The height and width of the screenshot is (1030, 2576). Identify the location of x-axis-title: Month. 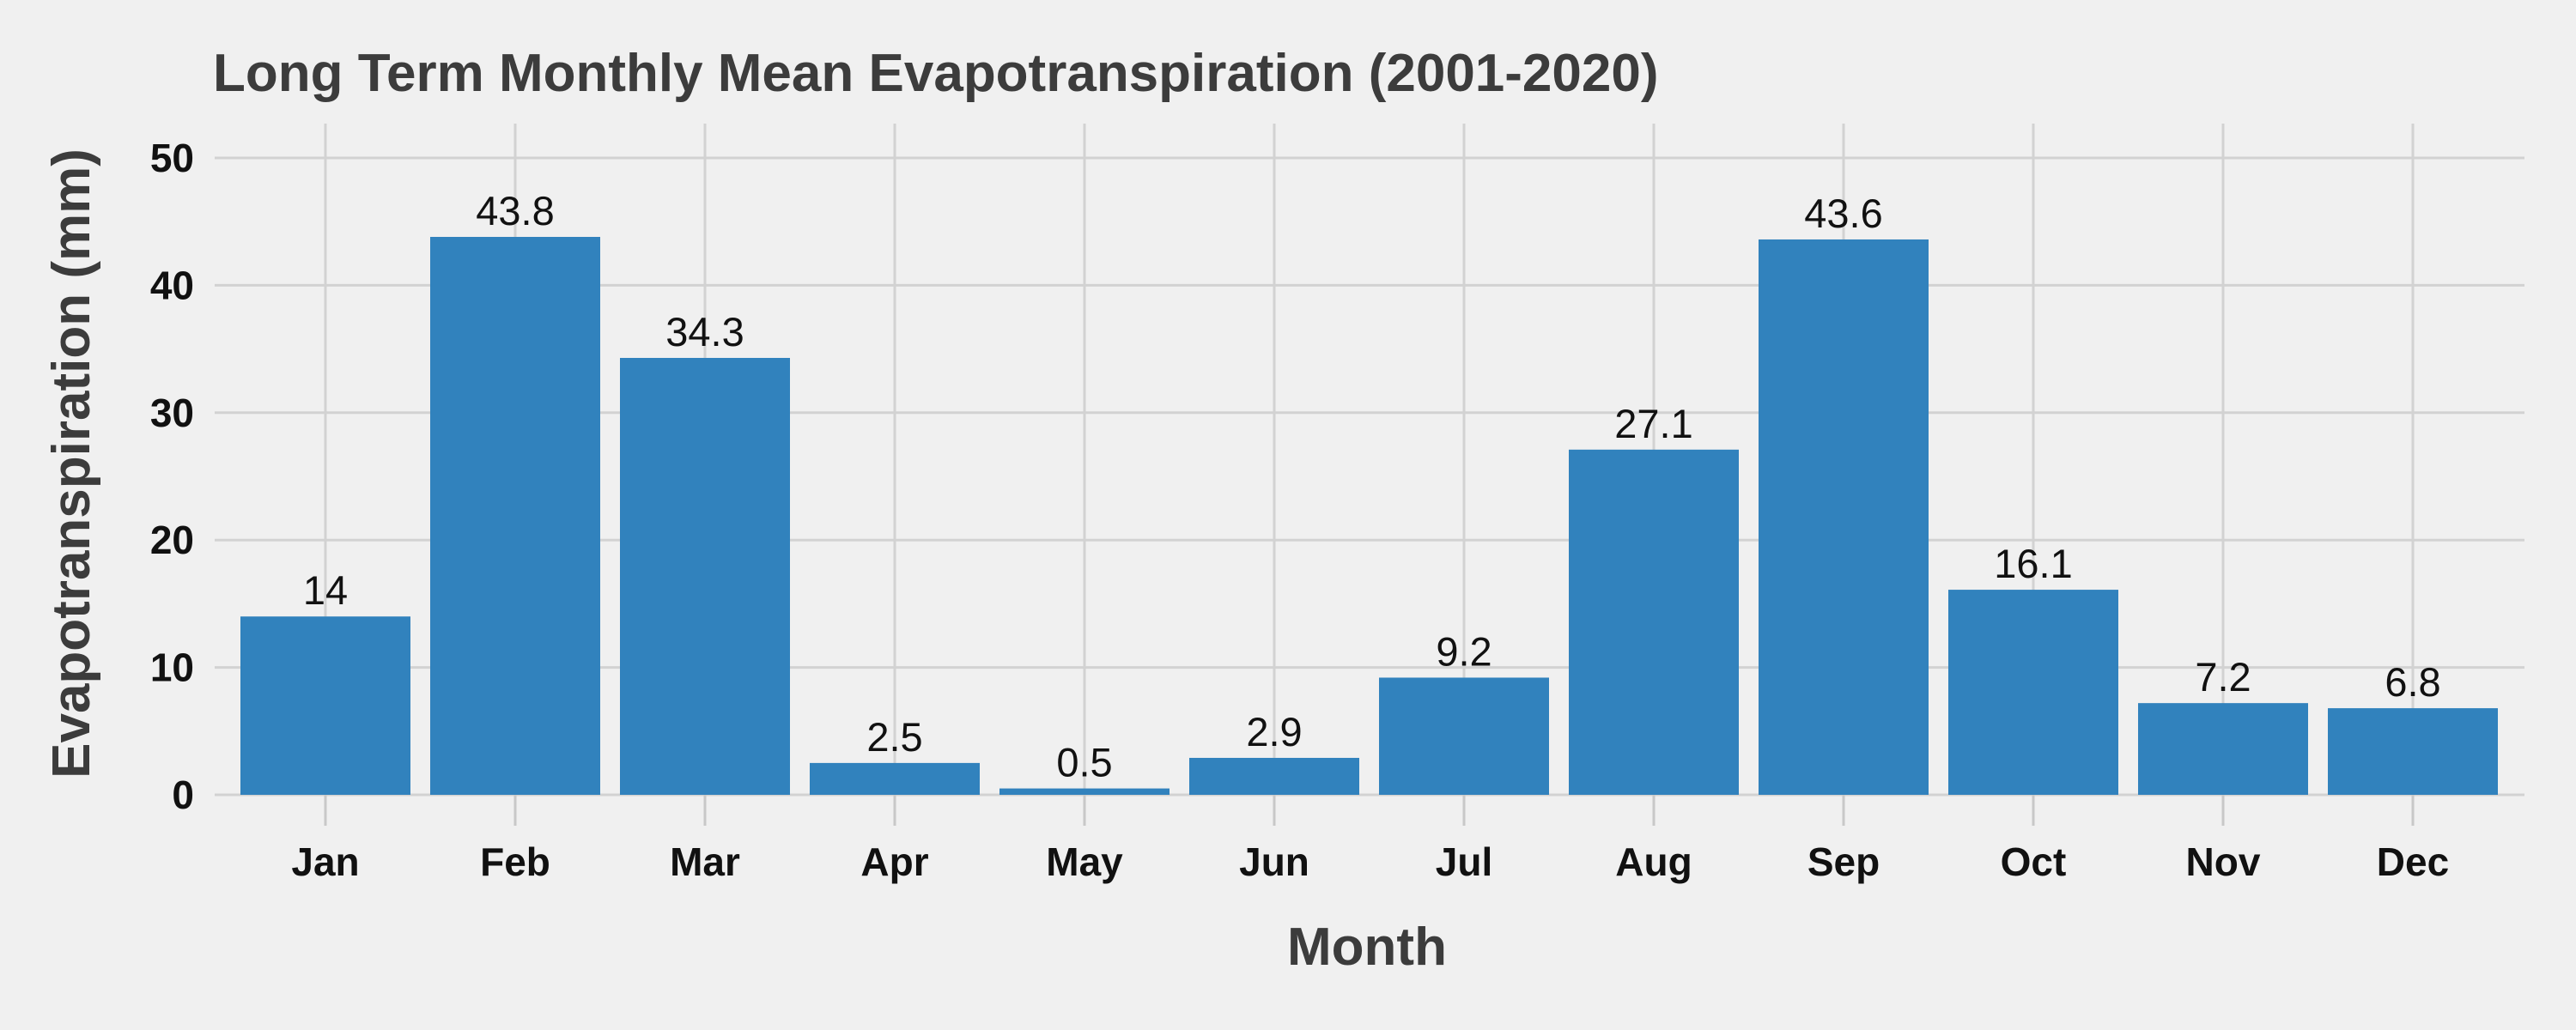
(1367, 947).